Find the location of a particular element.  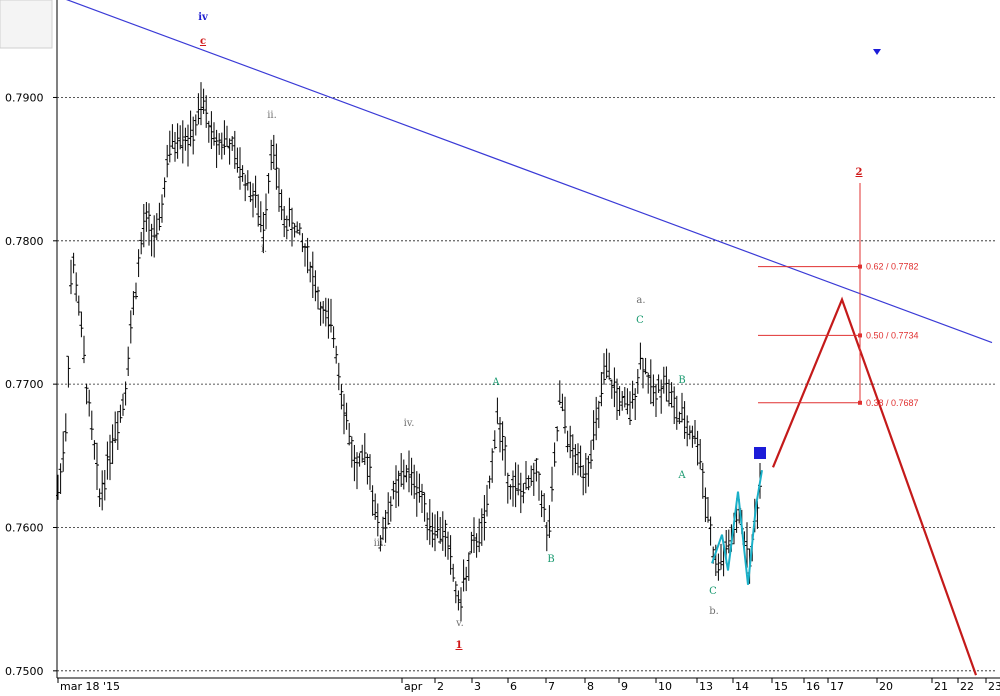

a-wave-label-label: A is located at coordinates (681, 475).